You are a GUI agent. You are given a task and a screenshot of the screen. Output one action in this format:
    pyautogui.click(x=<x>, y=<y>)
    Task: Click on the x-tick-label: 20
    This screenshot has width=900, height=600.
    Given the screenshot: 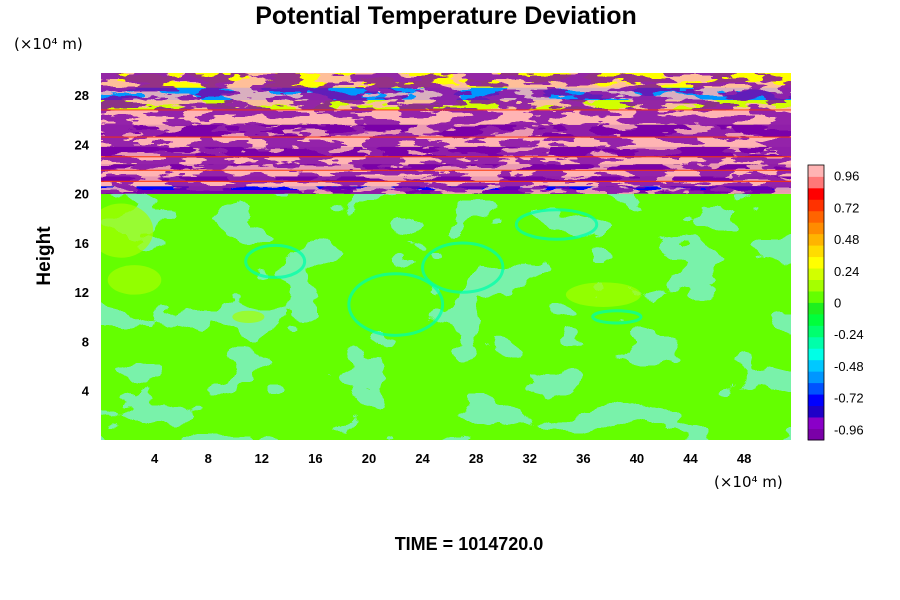 What is the action you would take?
    pyautogui.click(x=369, y=458)
    